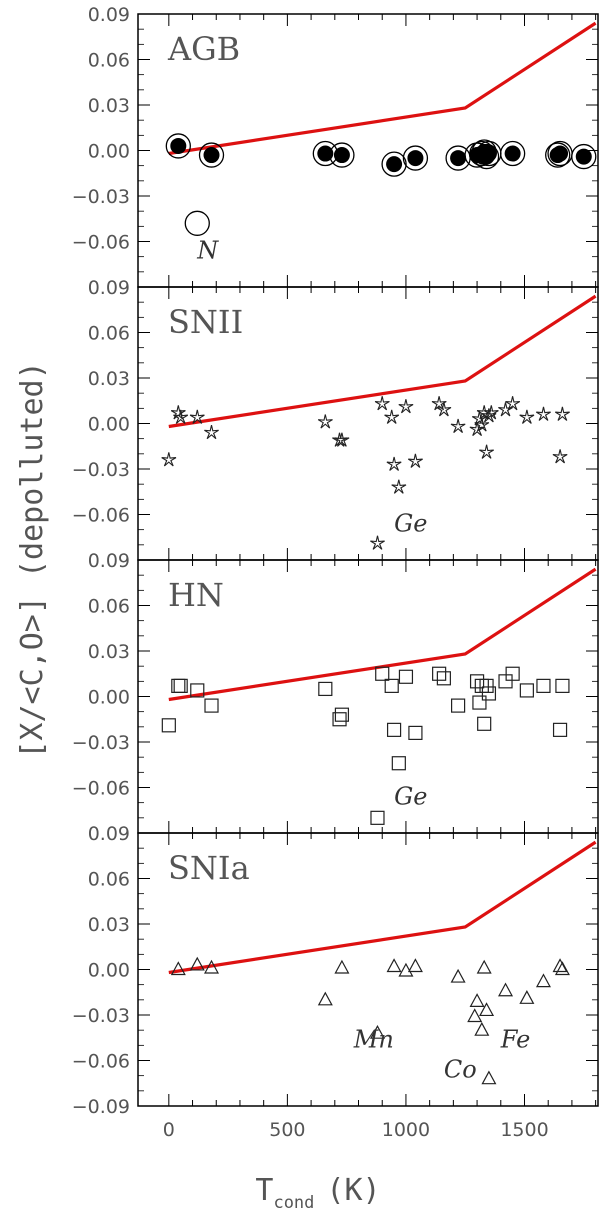 The height and width of the screenshot is (1212, 600). I want to click on x-tick-label: 0, so click(169, 1130).